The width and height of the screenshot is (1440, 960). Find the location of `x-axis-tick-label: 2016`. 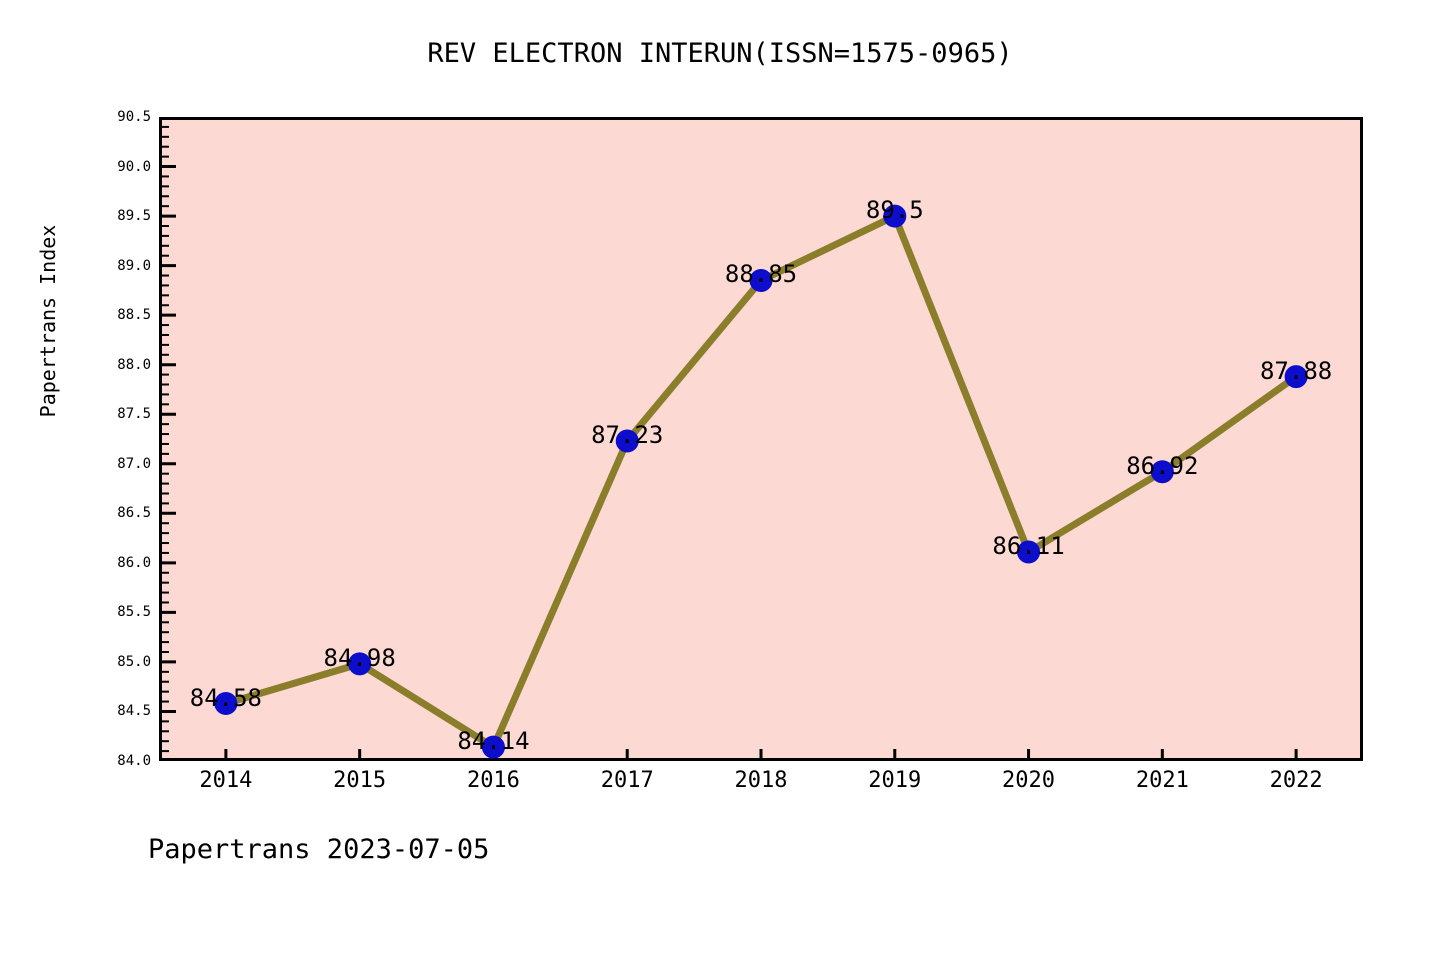

x-axis-tick-label: 2016 is located at coordinates (493, 780).